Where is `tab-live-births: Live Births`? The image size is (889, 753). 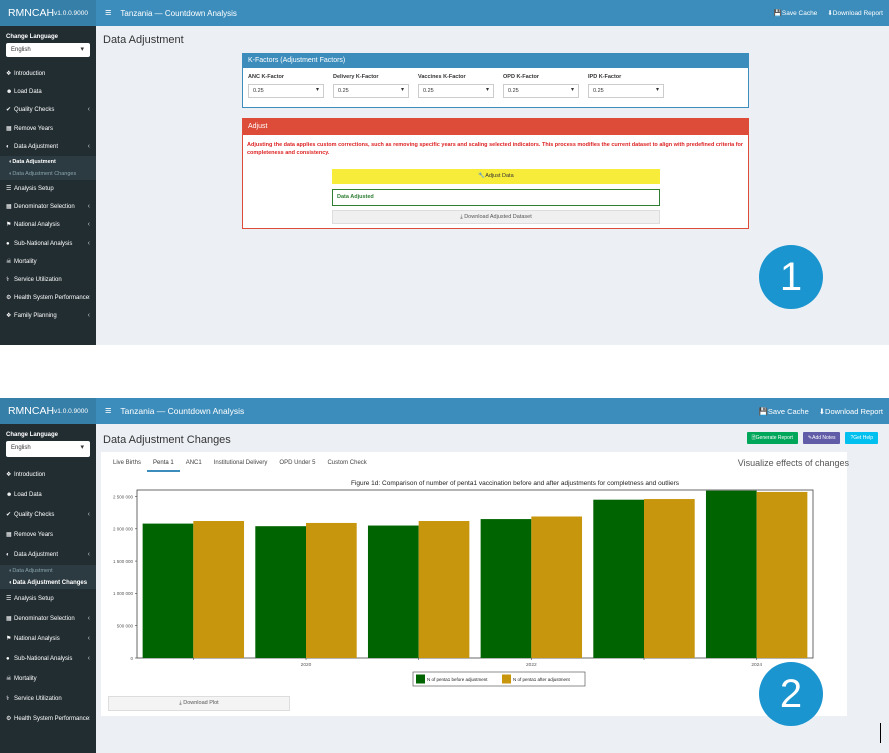
tab-live-births: Live Births is located at coordinates (127, 463).